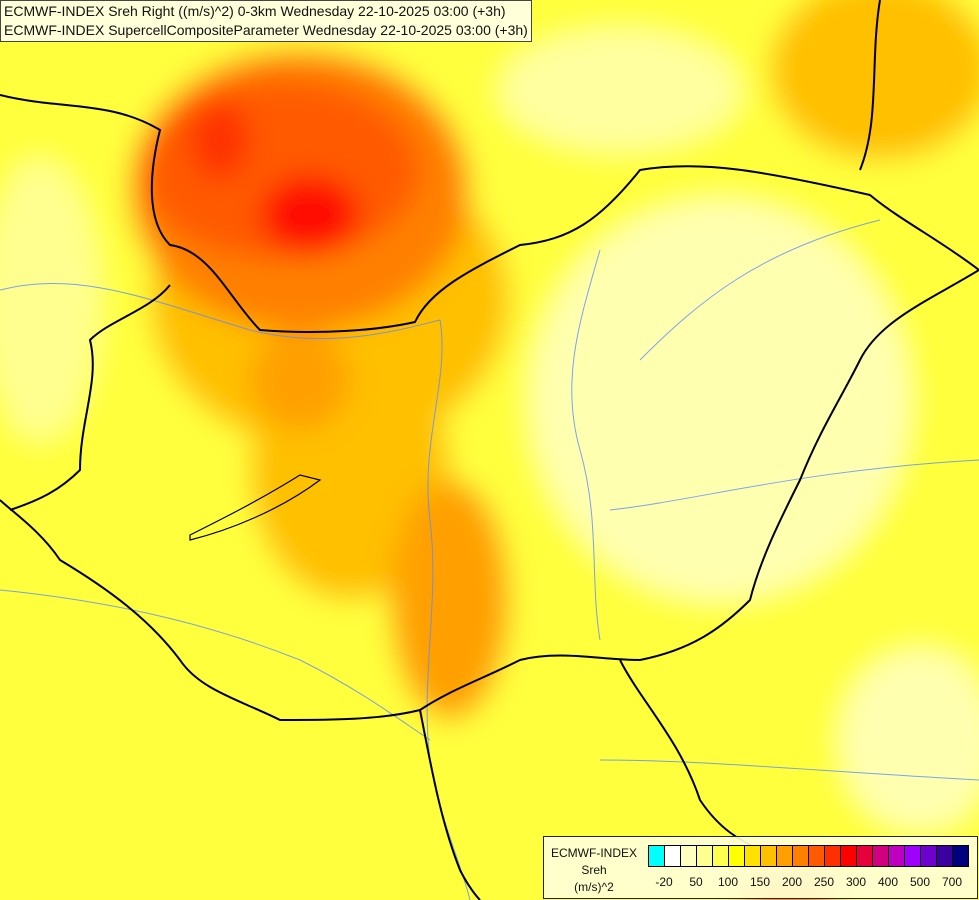  I want to click on legend-tick-label: 50, so click(696, 882).